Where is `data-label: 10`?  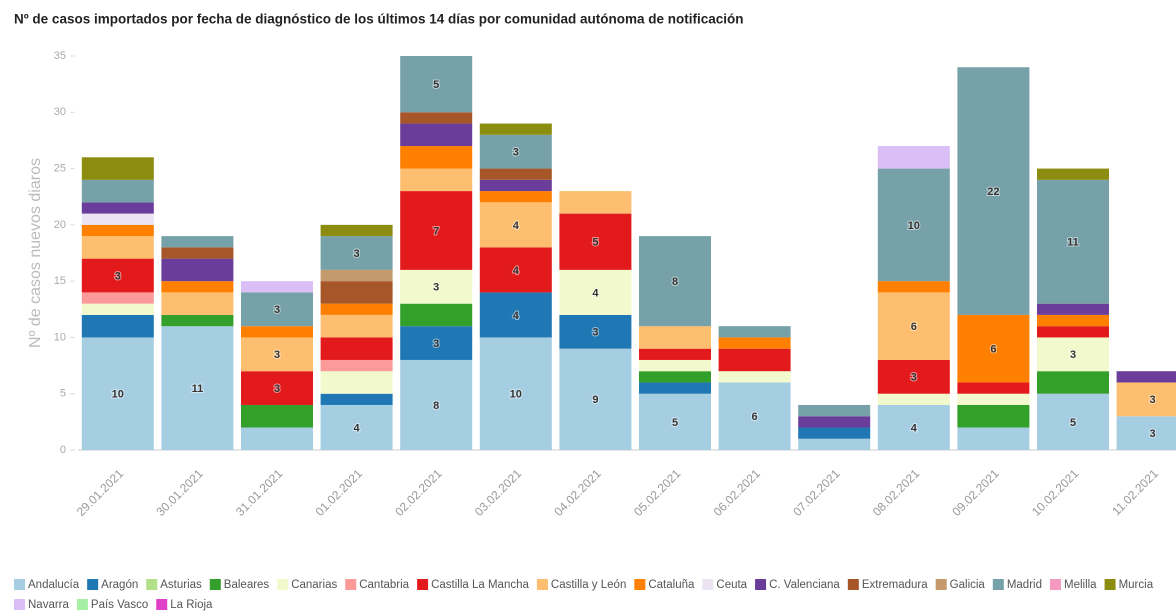 data-label: 10 is located at coordinates (118, 395).